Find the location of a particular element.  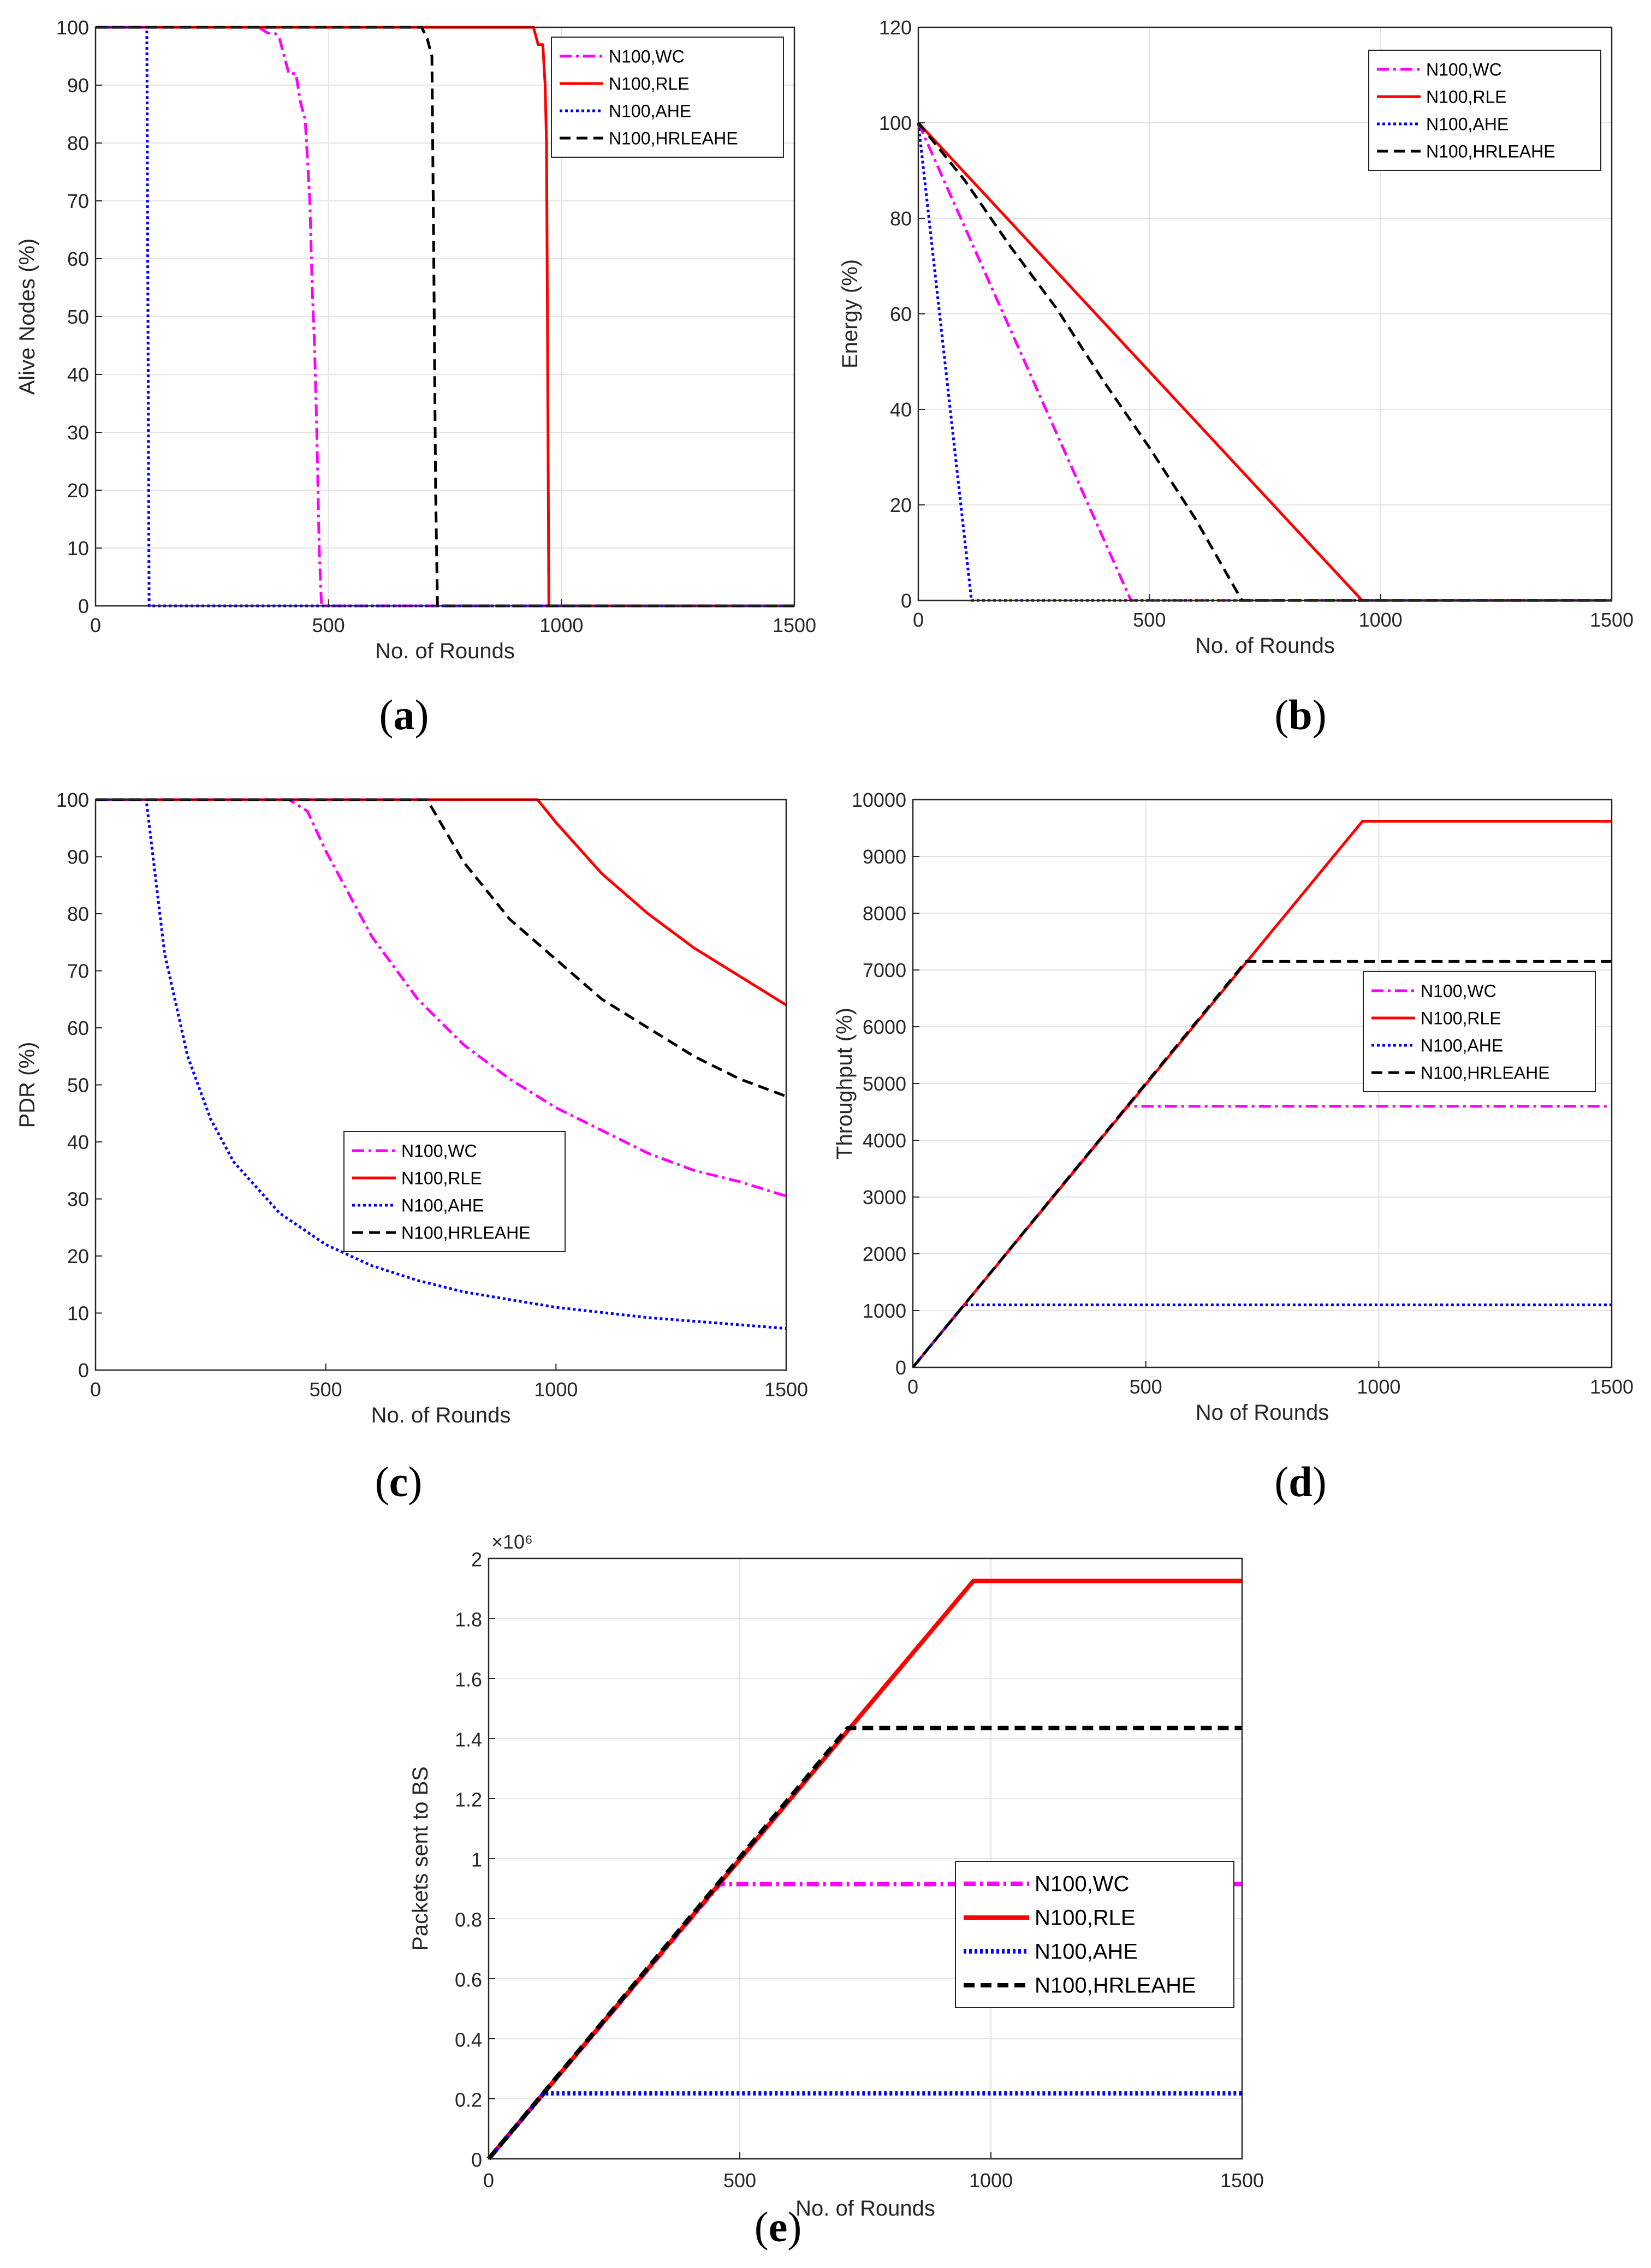

y-tick-label: 9000 is located at coordinates (884, 857).